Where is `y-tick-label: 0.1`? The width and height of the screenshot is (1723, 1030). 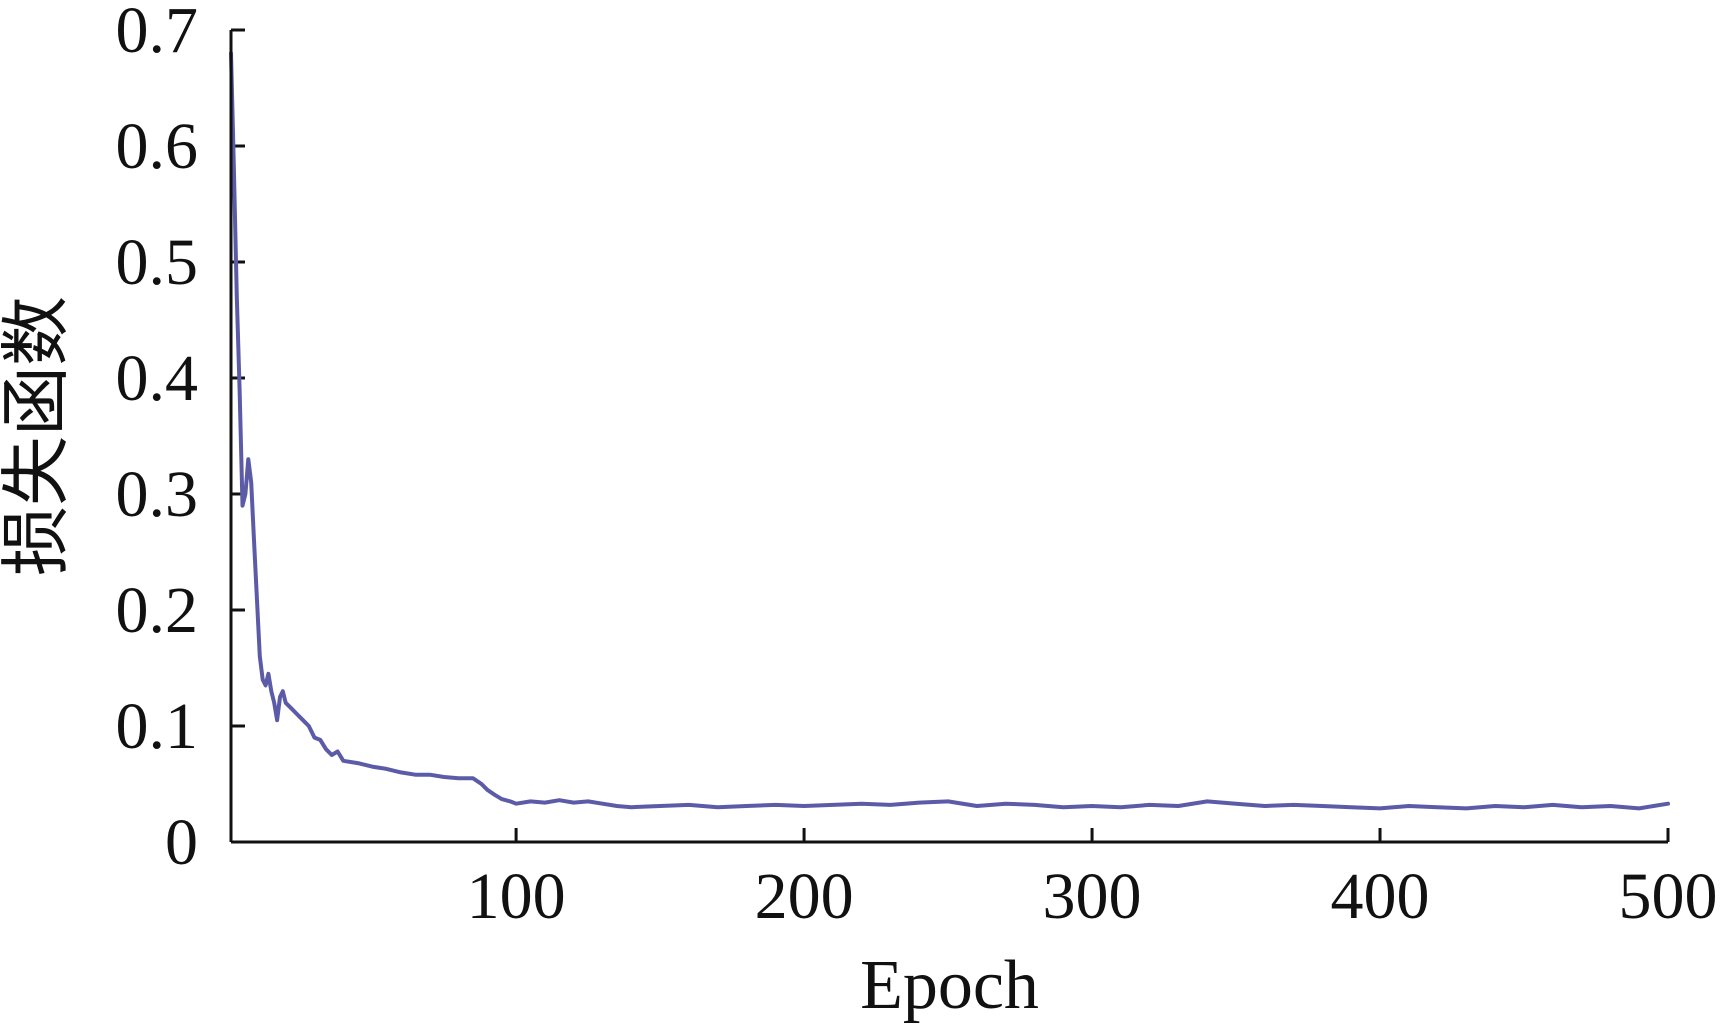 y-tick-label: 0.1 is located at coordinates (157, 726).